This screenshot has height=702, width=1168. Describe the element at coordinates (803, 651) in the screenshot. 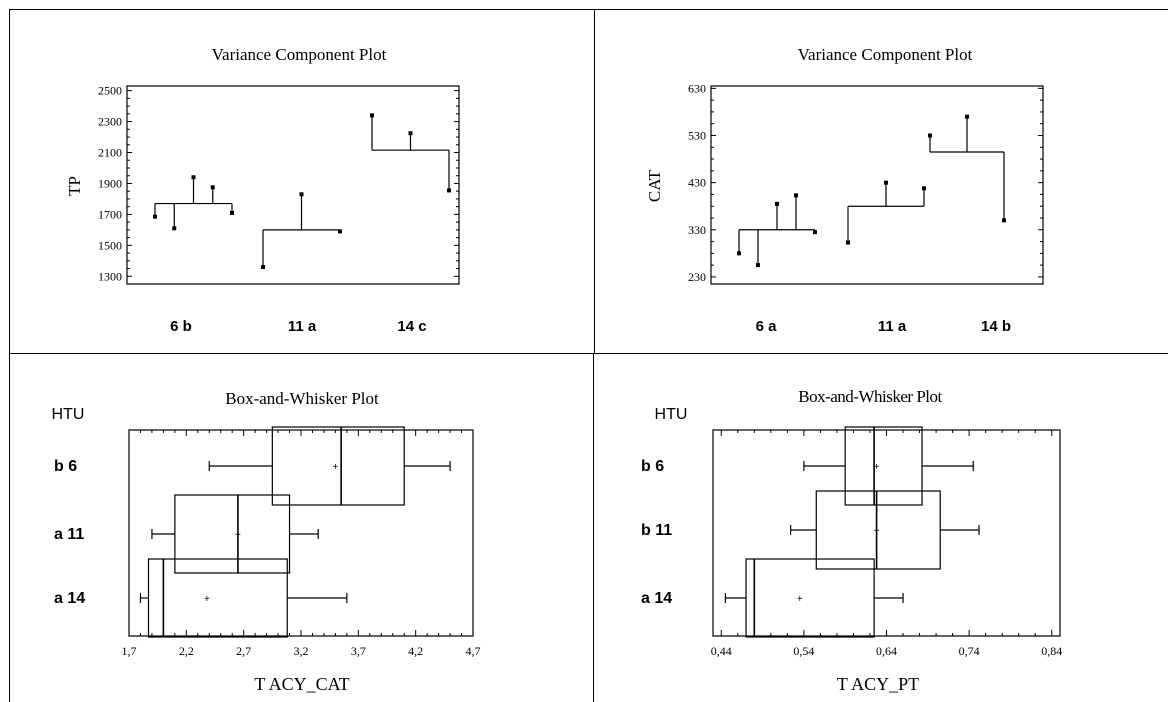

I see `x-tick-label: 0,54` at that location.